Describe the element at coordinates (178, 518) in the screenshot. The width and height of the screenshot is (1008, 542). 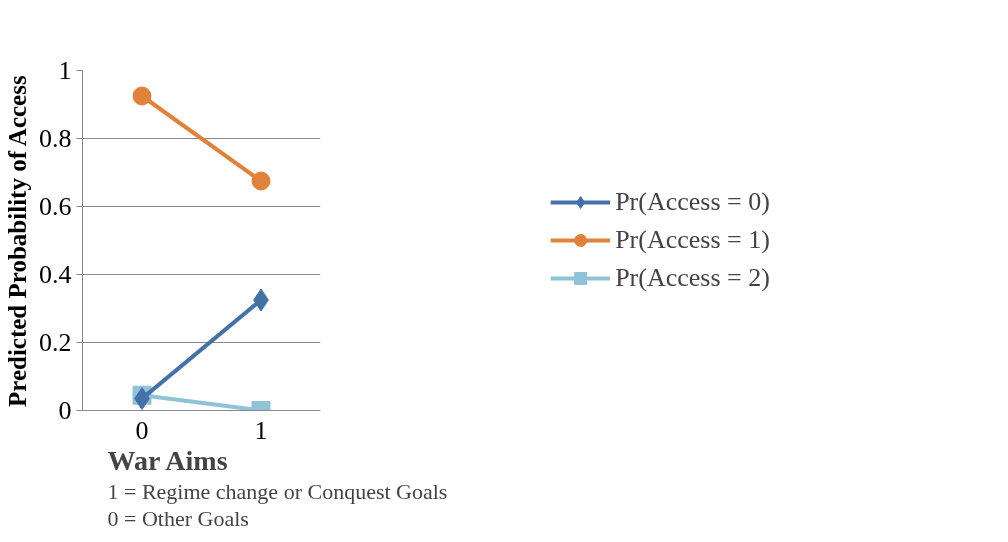
I see `text: 0 = Other Goals` at that location.